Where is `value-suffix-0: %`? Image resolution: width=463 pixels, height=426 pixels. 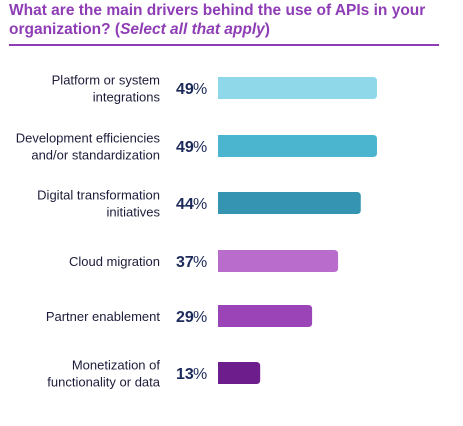 value-suffix-0: % is located at coordinates (200, 89).